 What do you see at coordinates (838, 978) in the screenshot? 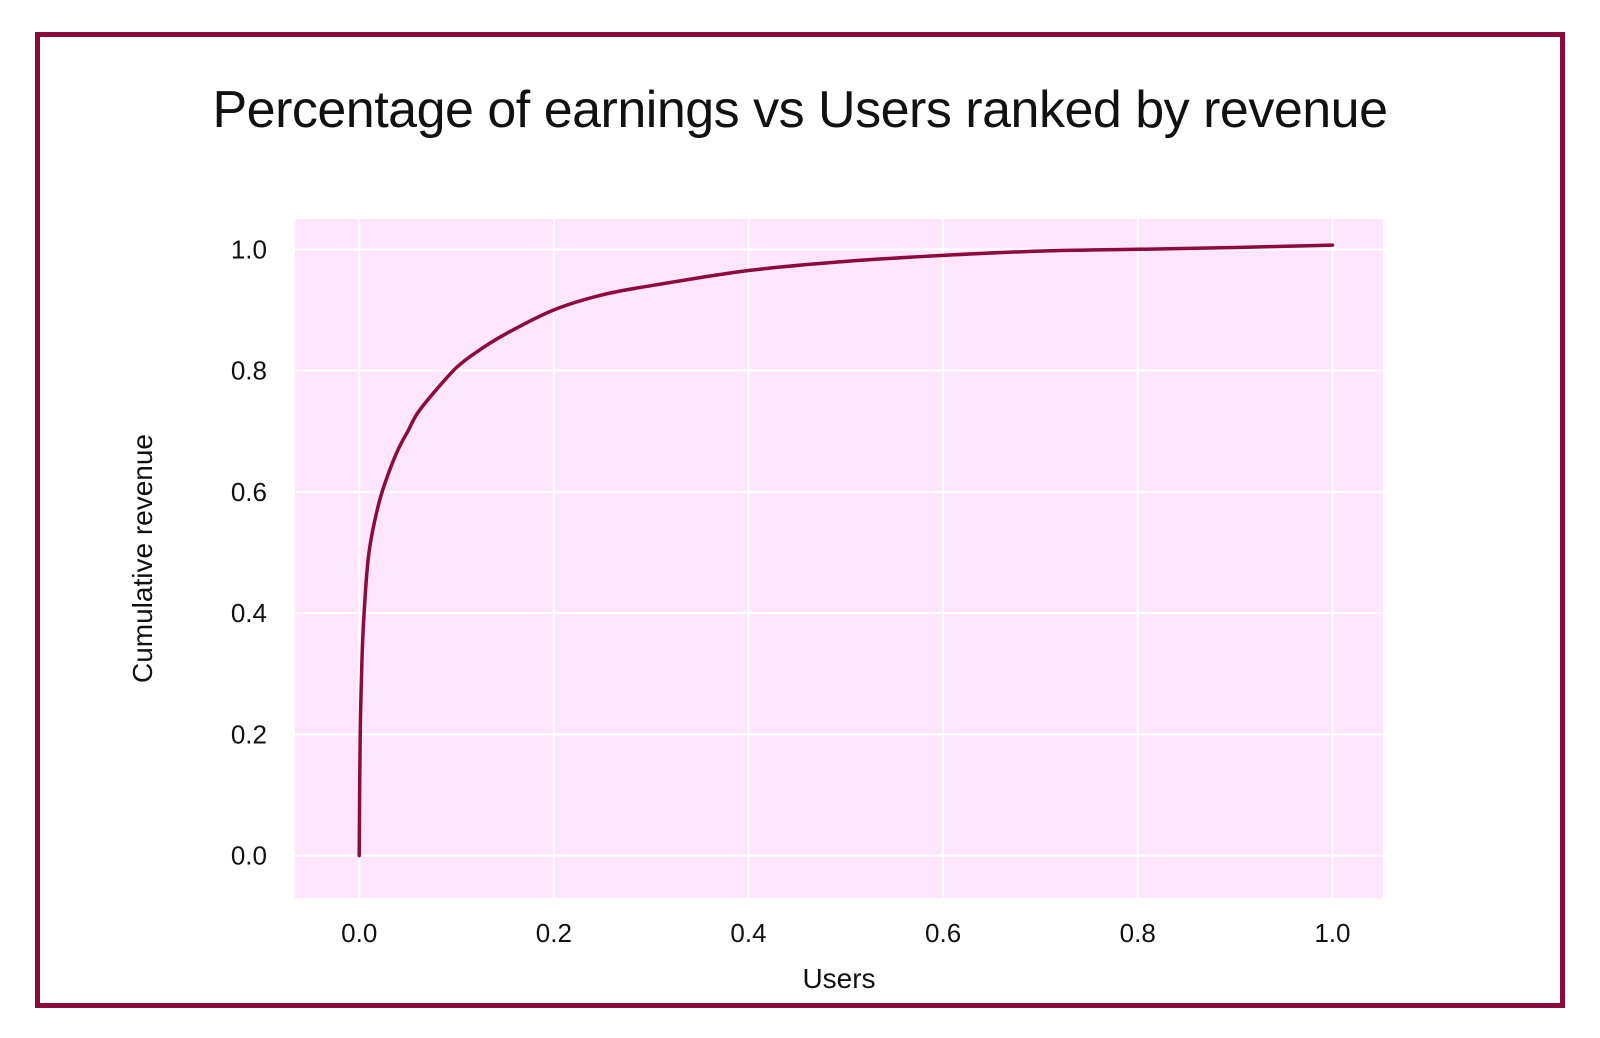
I see `x-axis-label: Users` at bounding box center [838, 978].